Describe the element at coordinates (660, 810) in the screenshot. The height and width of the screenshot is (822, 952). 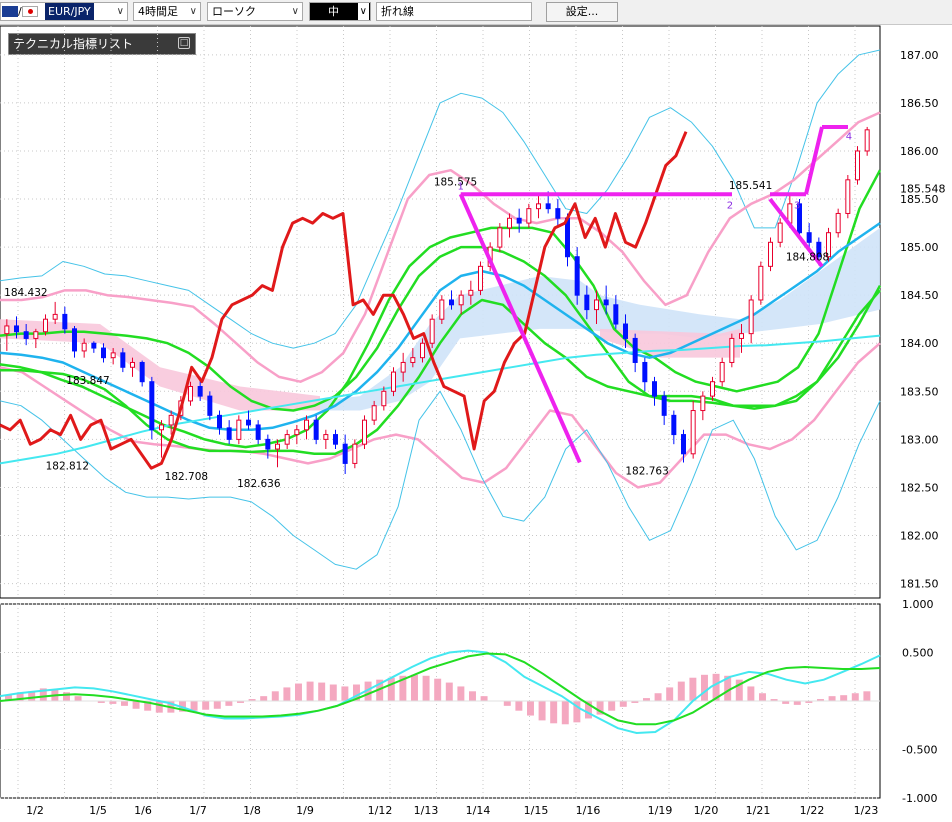
I see `x-tick-label: 1/19` at that location.